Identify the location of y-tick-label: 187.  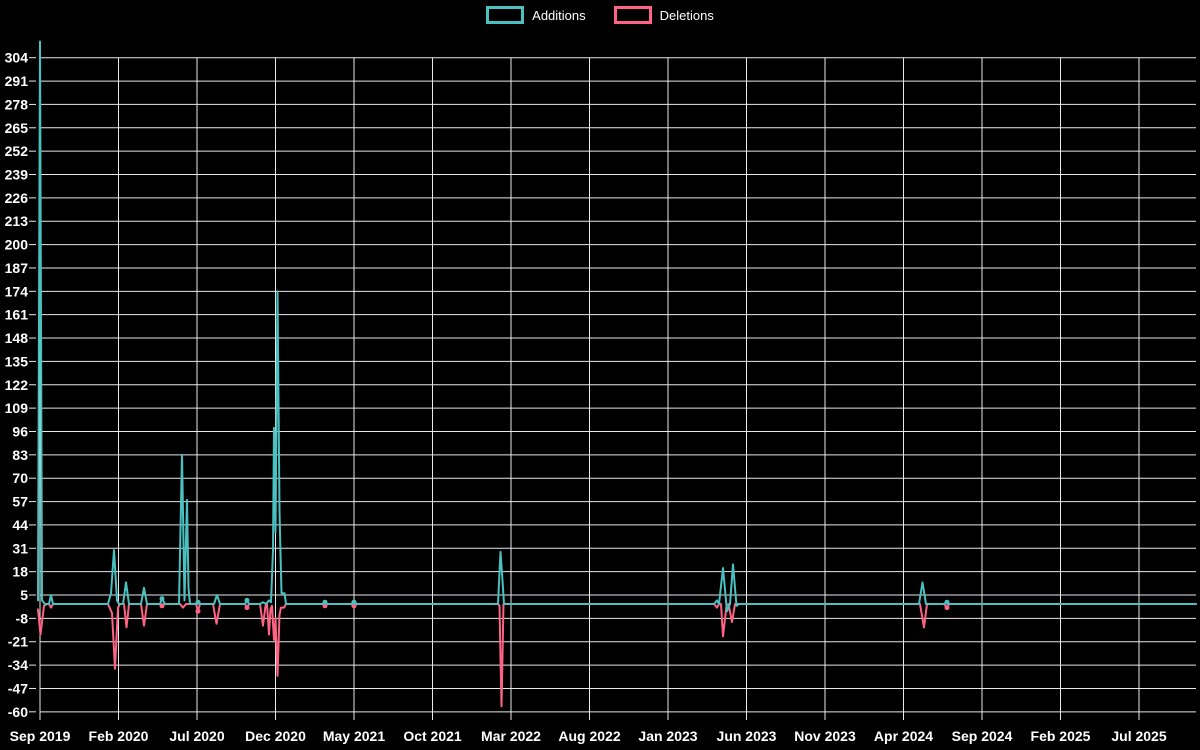
(17, 268).